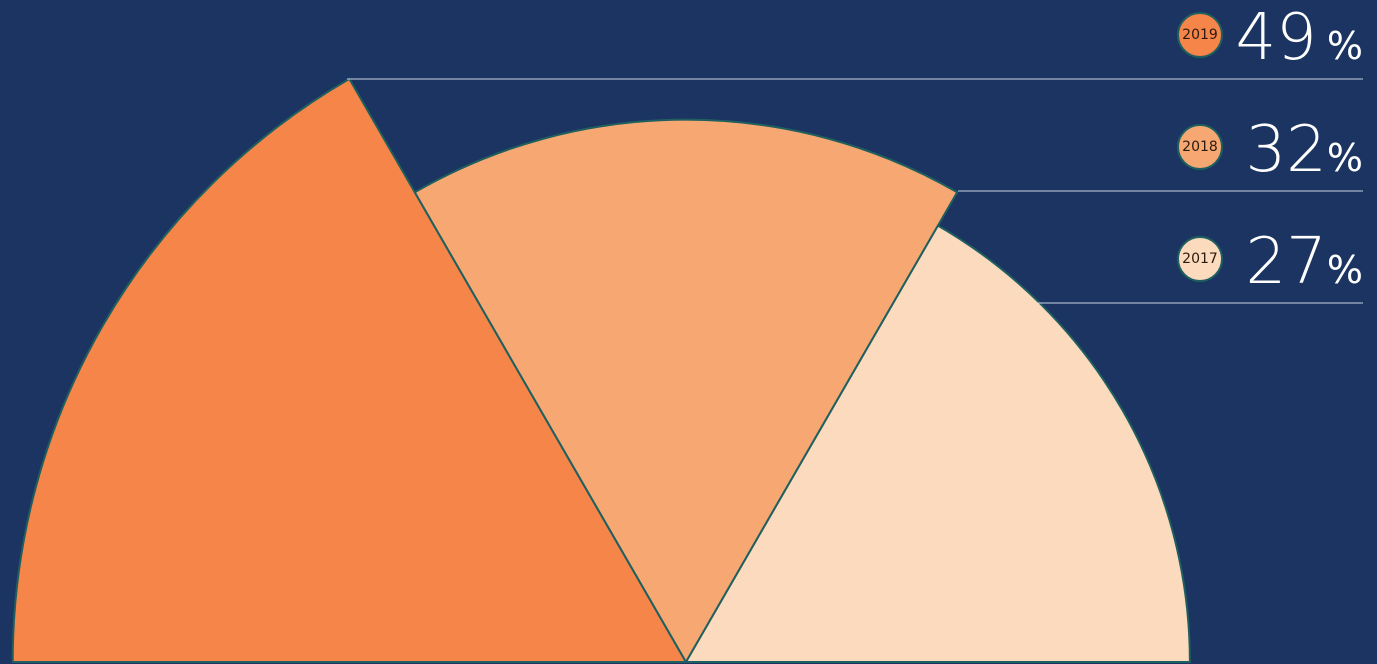 This screenshot has height=664, width=1377. I want to click on legend-value: 49%, so click(1299, 38).